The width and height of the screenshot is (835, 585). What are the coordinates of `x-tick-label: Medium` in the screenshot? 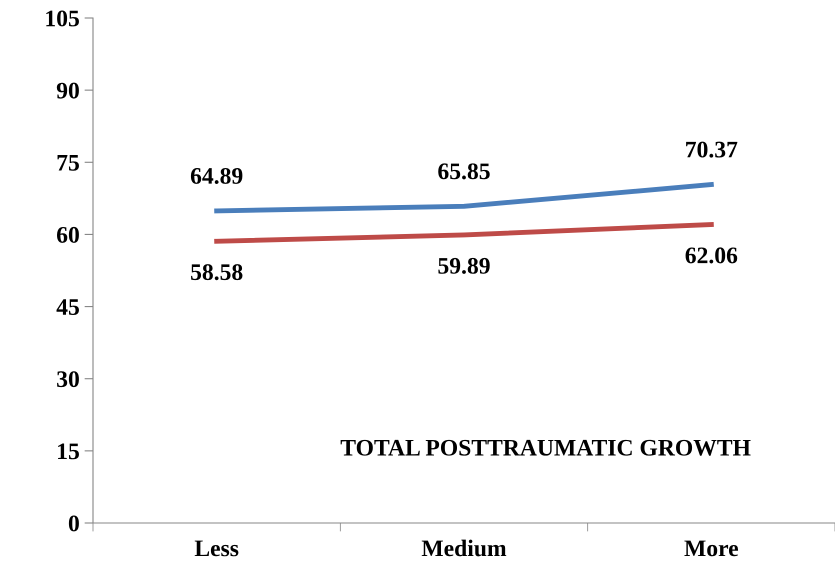 It's located at (464, 548).